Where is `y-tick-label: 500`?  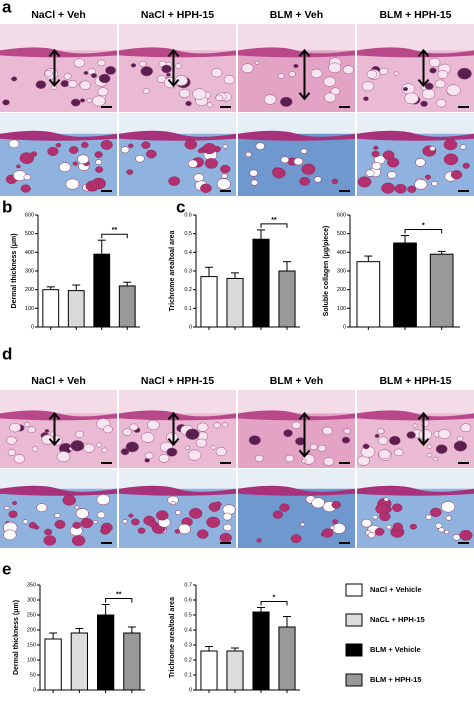
y-tick-label: 500 is located at coordinates (29, 234).